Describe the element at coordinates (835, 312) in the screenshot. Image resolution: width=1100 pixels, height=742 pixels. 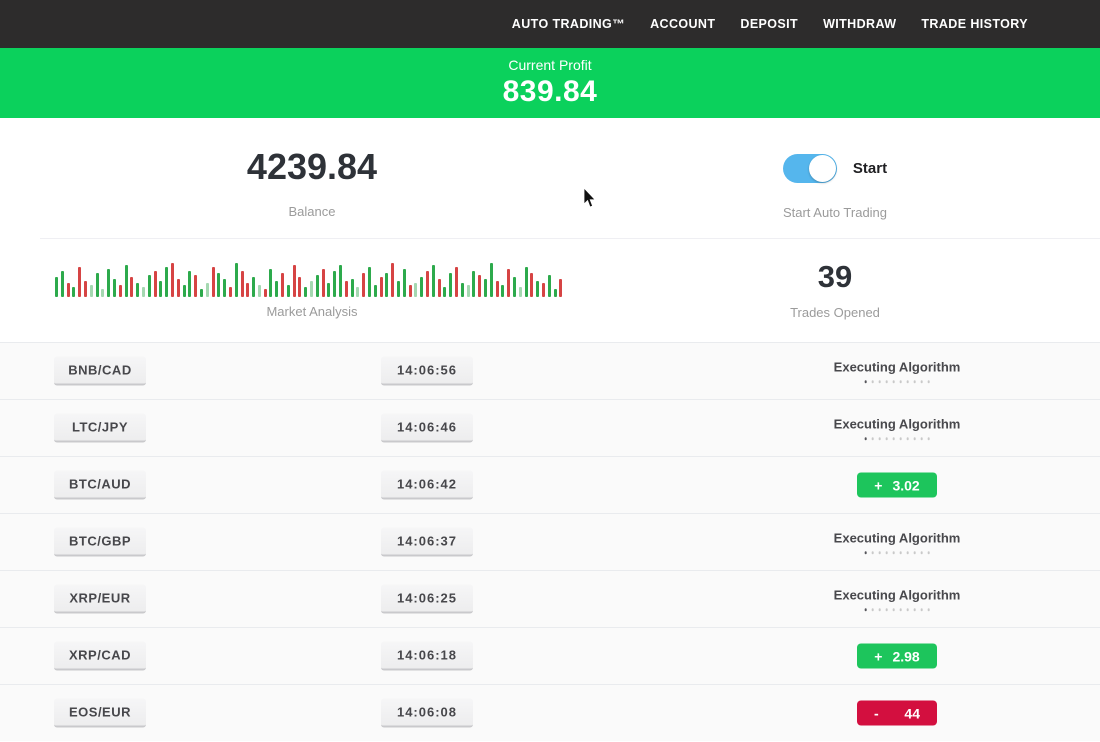
I see `trades-opened-label: Trades Opened` at that location.